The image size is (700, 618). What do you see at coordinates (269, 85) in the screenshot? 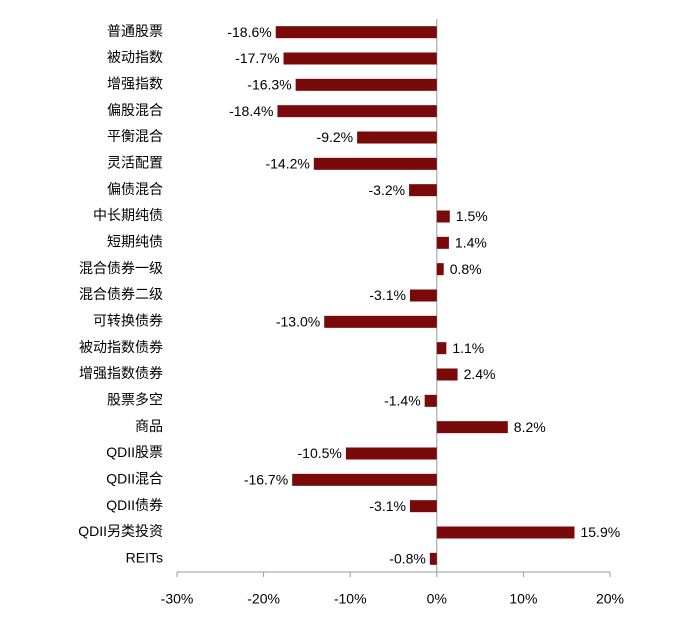
I see `value-label: -16.3%` at bounding box center [269, 85].